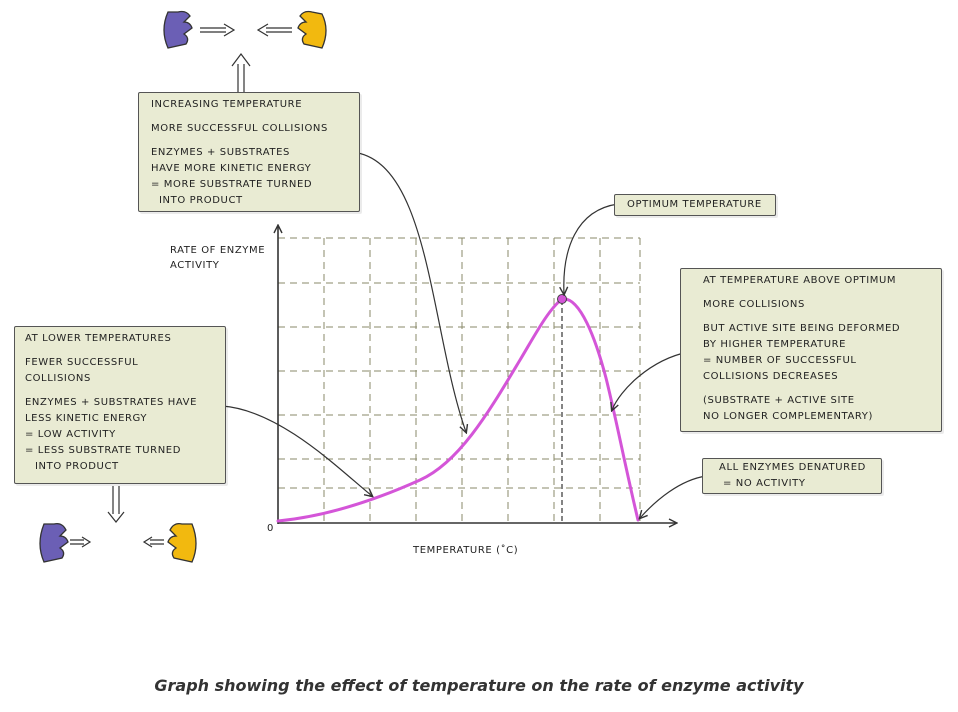 This screenshot has width=958, height=712. What do you see at coordinates (764, 483) in the screenshot?
I see `note-denatured-line: = NO ACTIVITY` at bounding box center [764, 483].